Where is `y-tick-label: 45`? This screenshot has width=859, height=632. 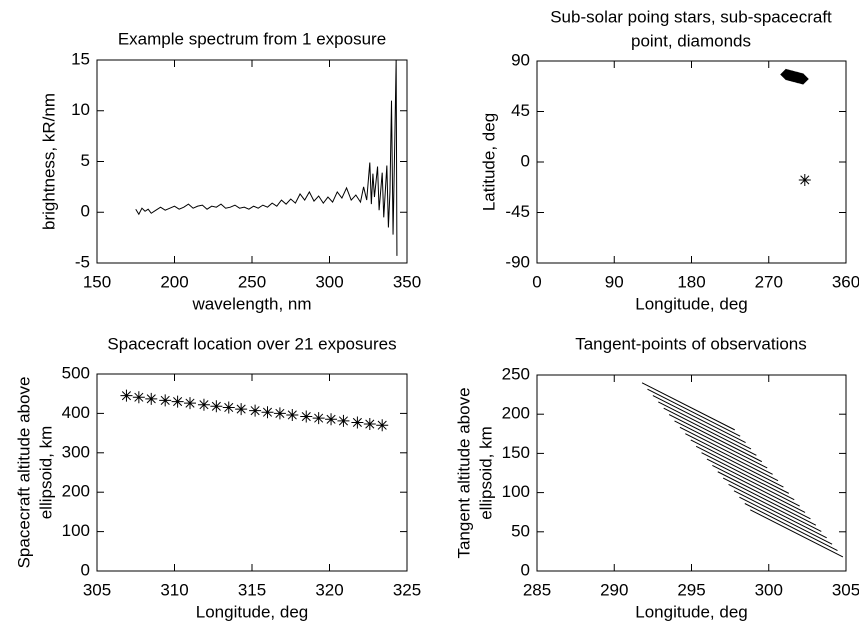 y-tick-label: 45 is located at coordinates (520, 110).